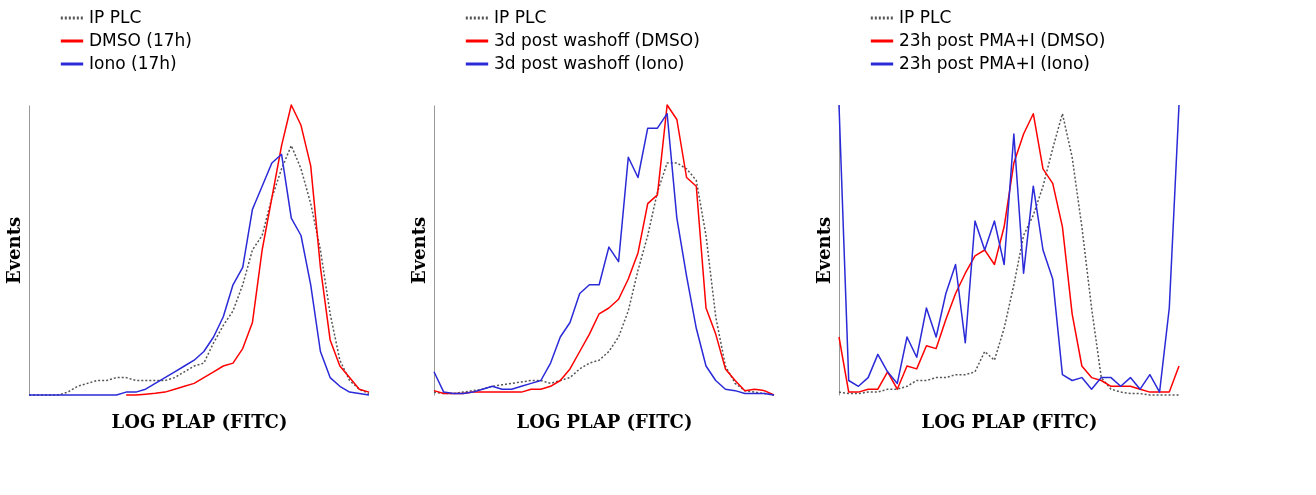 The image size is (1316, 495). What do you see at coordinates (597, 40) in the screenshot?
I see `legend-label: 3d post washoff (DMSO)` at bounding box center [597, 40].